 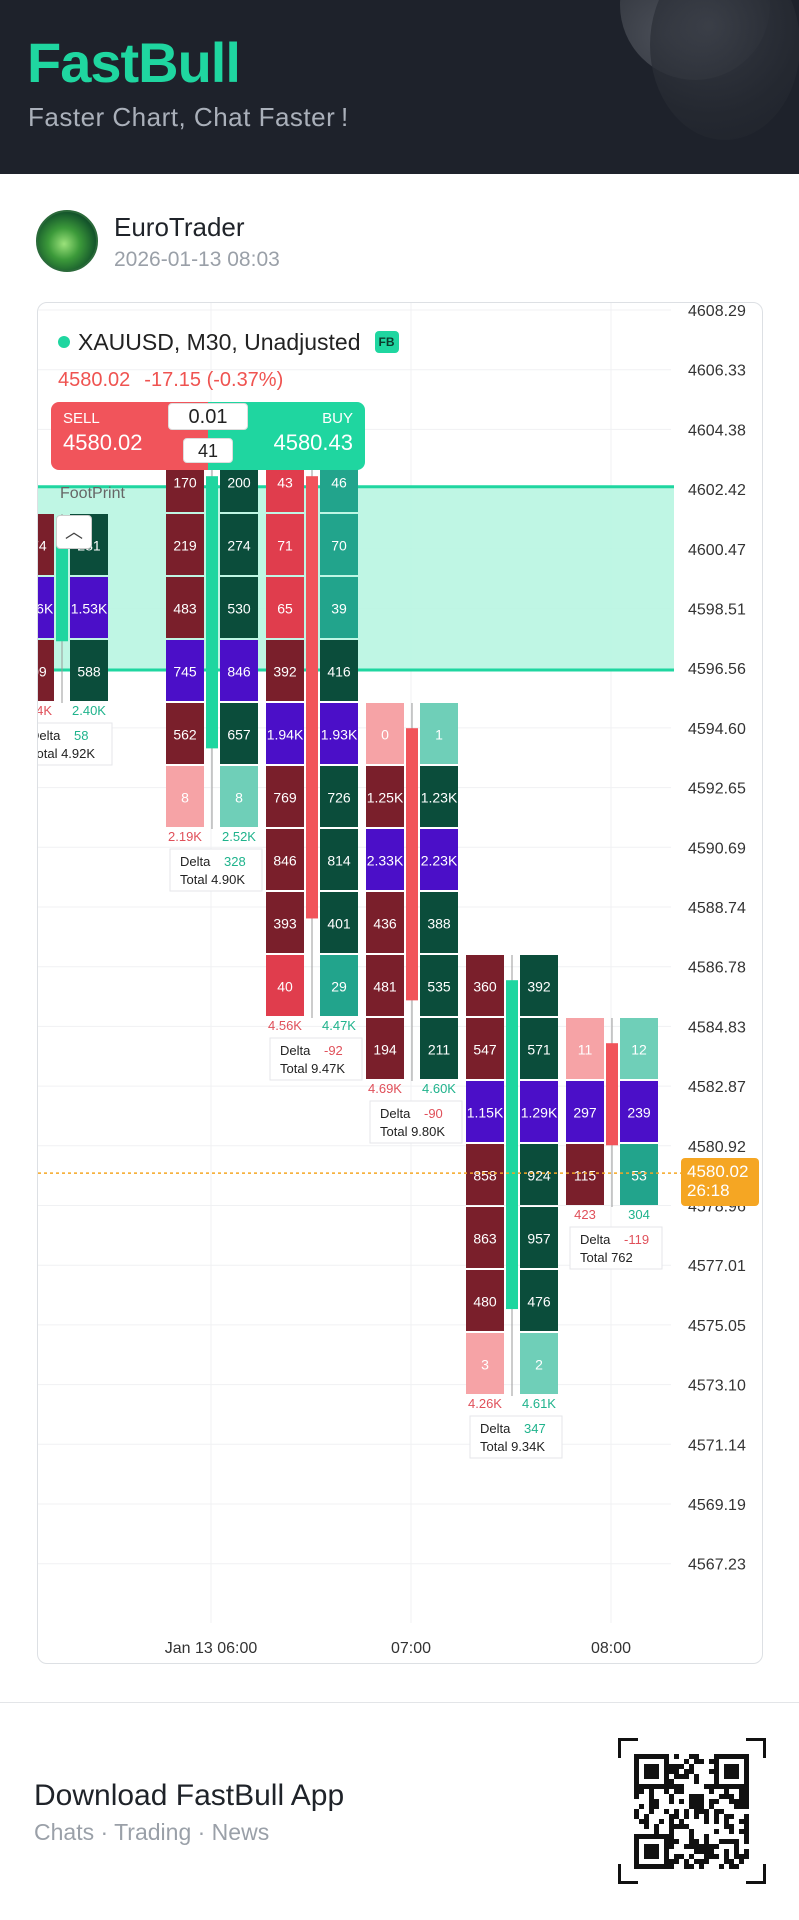 What do you see at coordinates (485, 1365) in the screenshot?
I see `footprint-sell-value: 3` at bounding box center [485, 1365].